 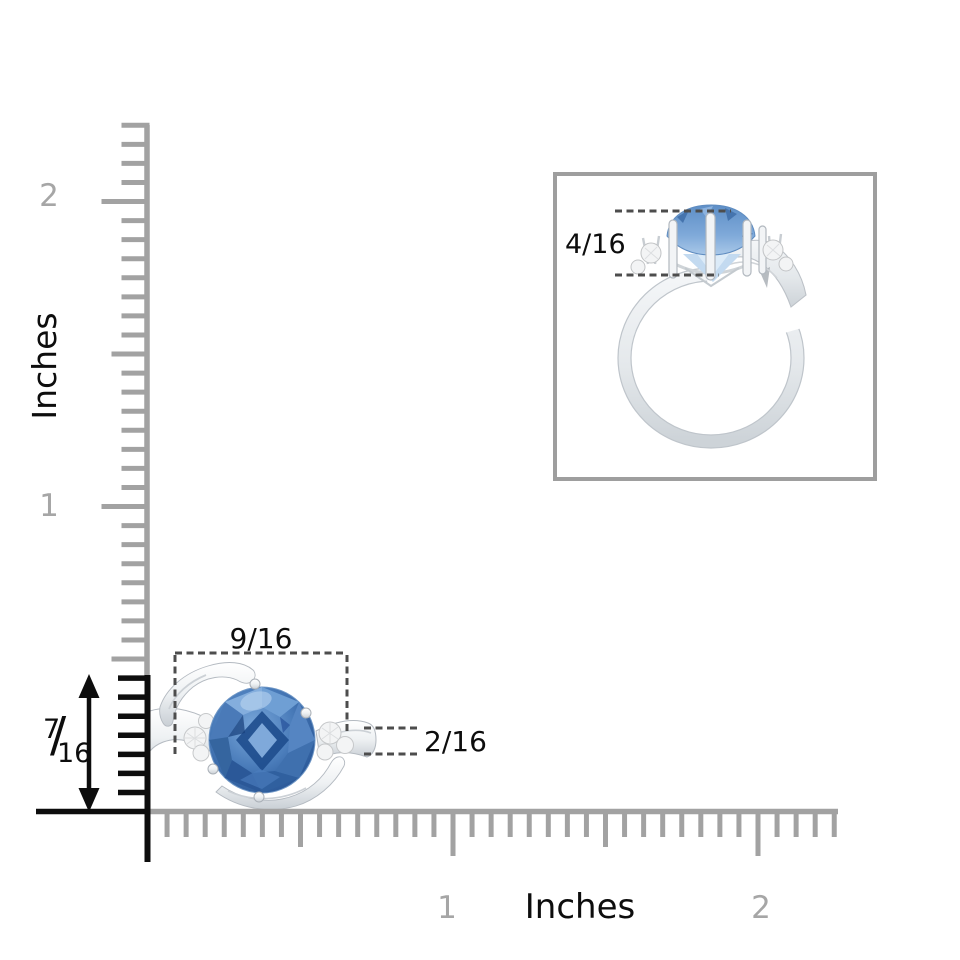 I want to click on width-measurement-label: 9/16, so click(x=261, y=638).